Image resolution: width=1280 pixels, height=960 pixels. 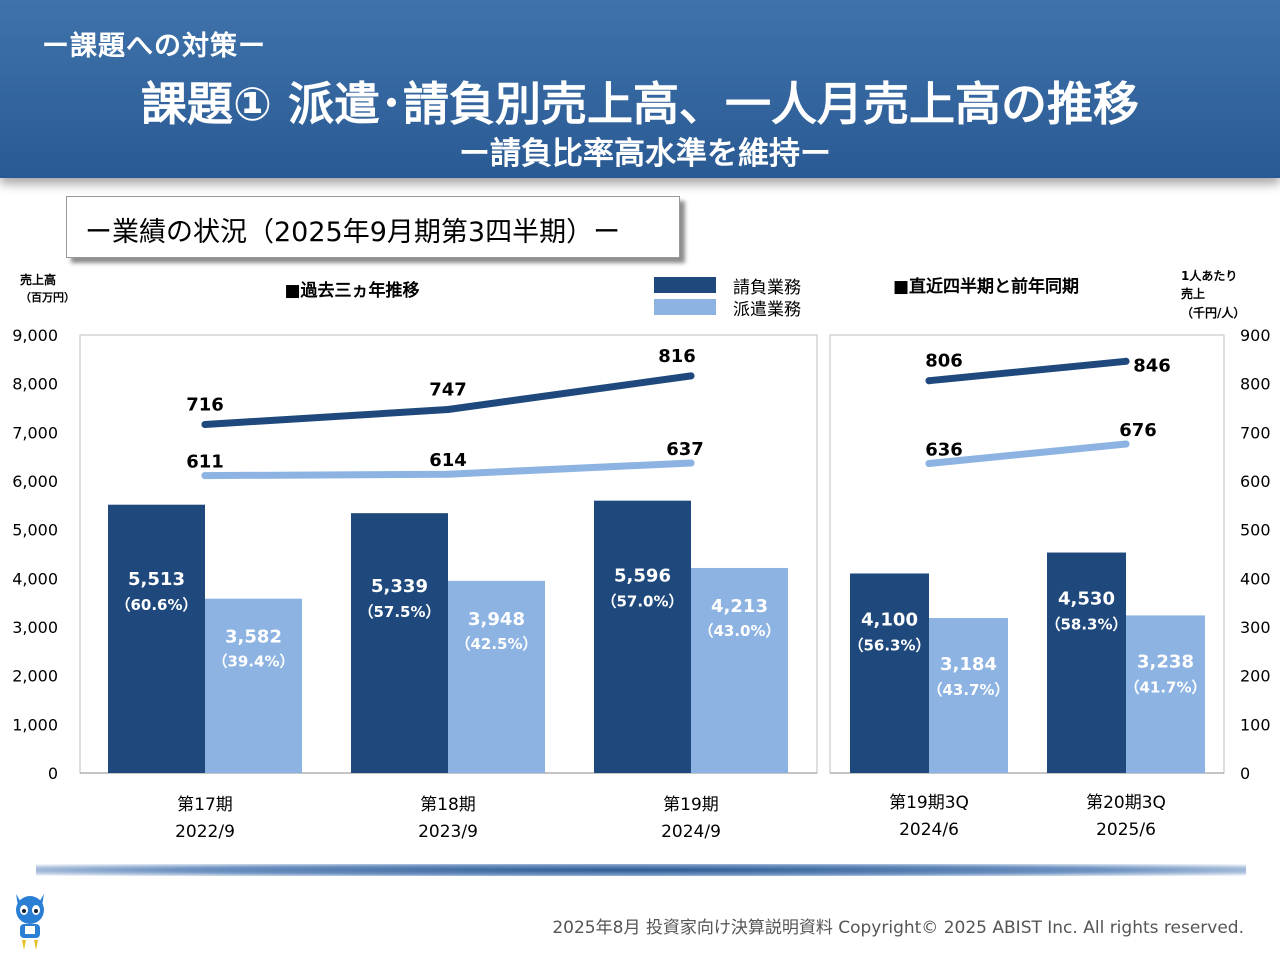 What do you see at coordinates (1126, 803) in the screenshot?
I see `x-category-label: 第20期3Q` at bounding box center [1126, 803].